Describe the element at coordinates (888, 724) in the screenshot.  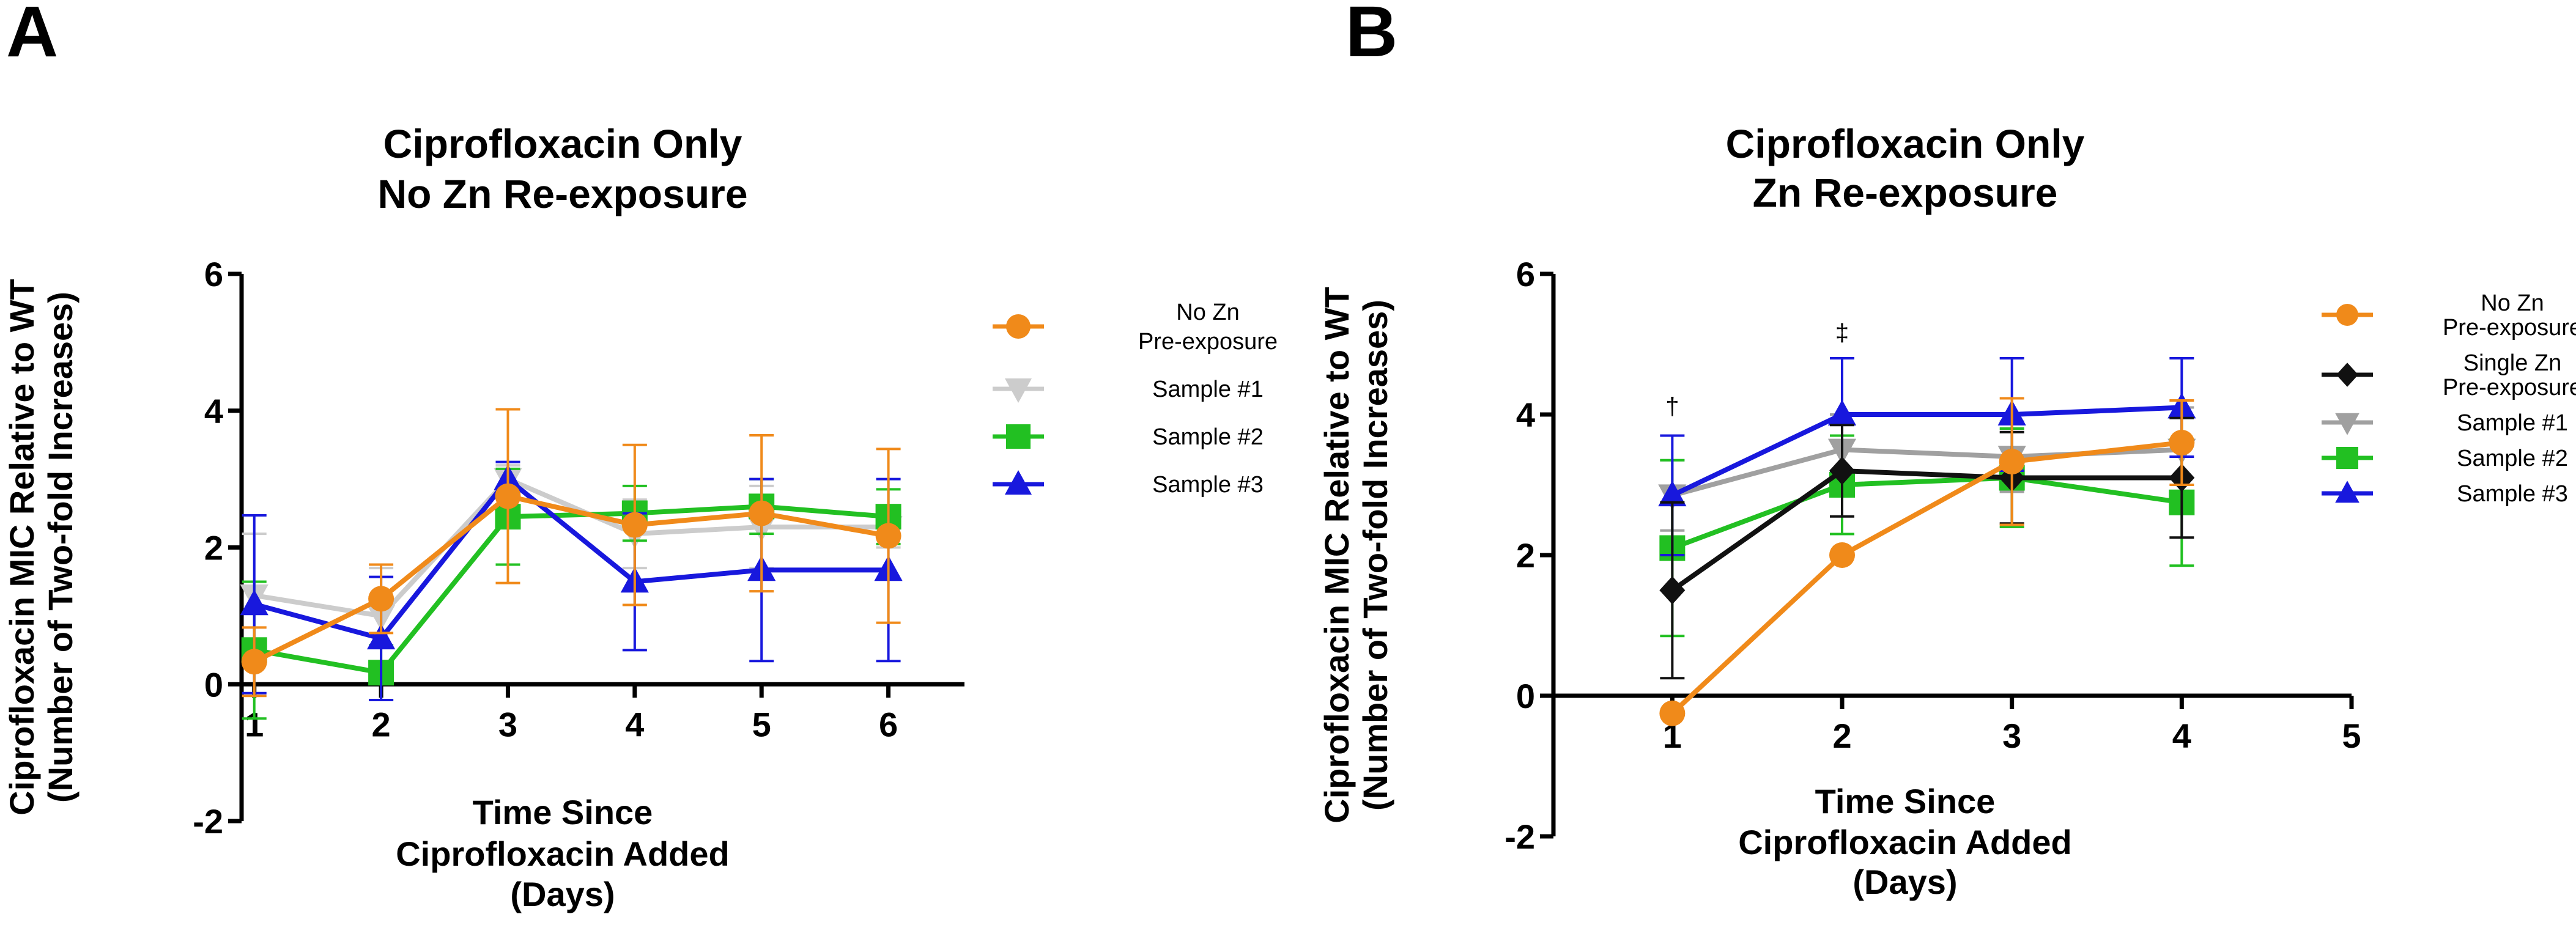
I see `x-tick-label: 6` at that location.